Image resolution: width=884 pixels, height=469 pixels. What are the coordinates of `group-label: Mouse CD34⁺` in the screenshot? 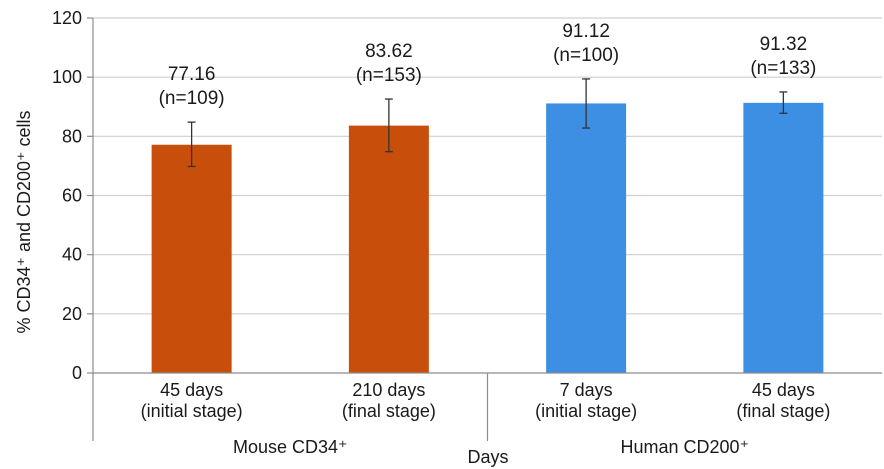 It's located at (290, 447).